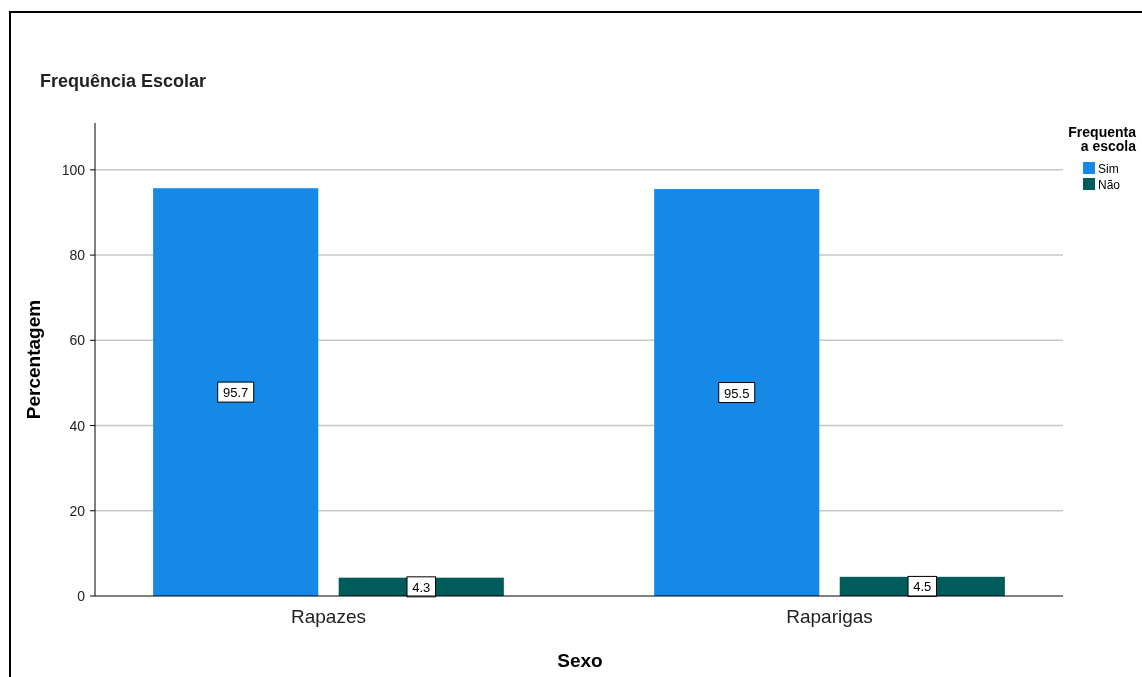  I want to click on data-label: 4.3, so click(421, 587).